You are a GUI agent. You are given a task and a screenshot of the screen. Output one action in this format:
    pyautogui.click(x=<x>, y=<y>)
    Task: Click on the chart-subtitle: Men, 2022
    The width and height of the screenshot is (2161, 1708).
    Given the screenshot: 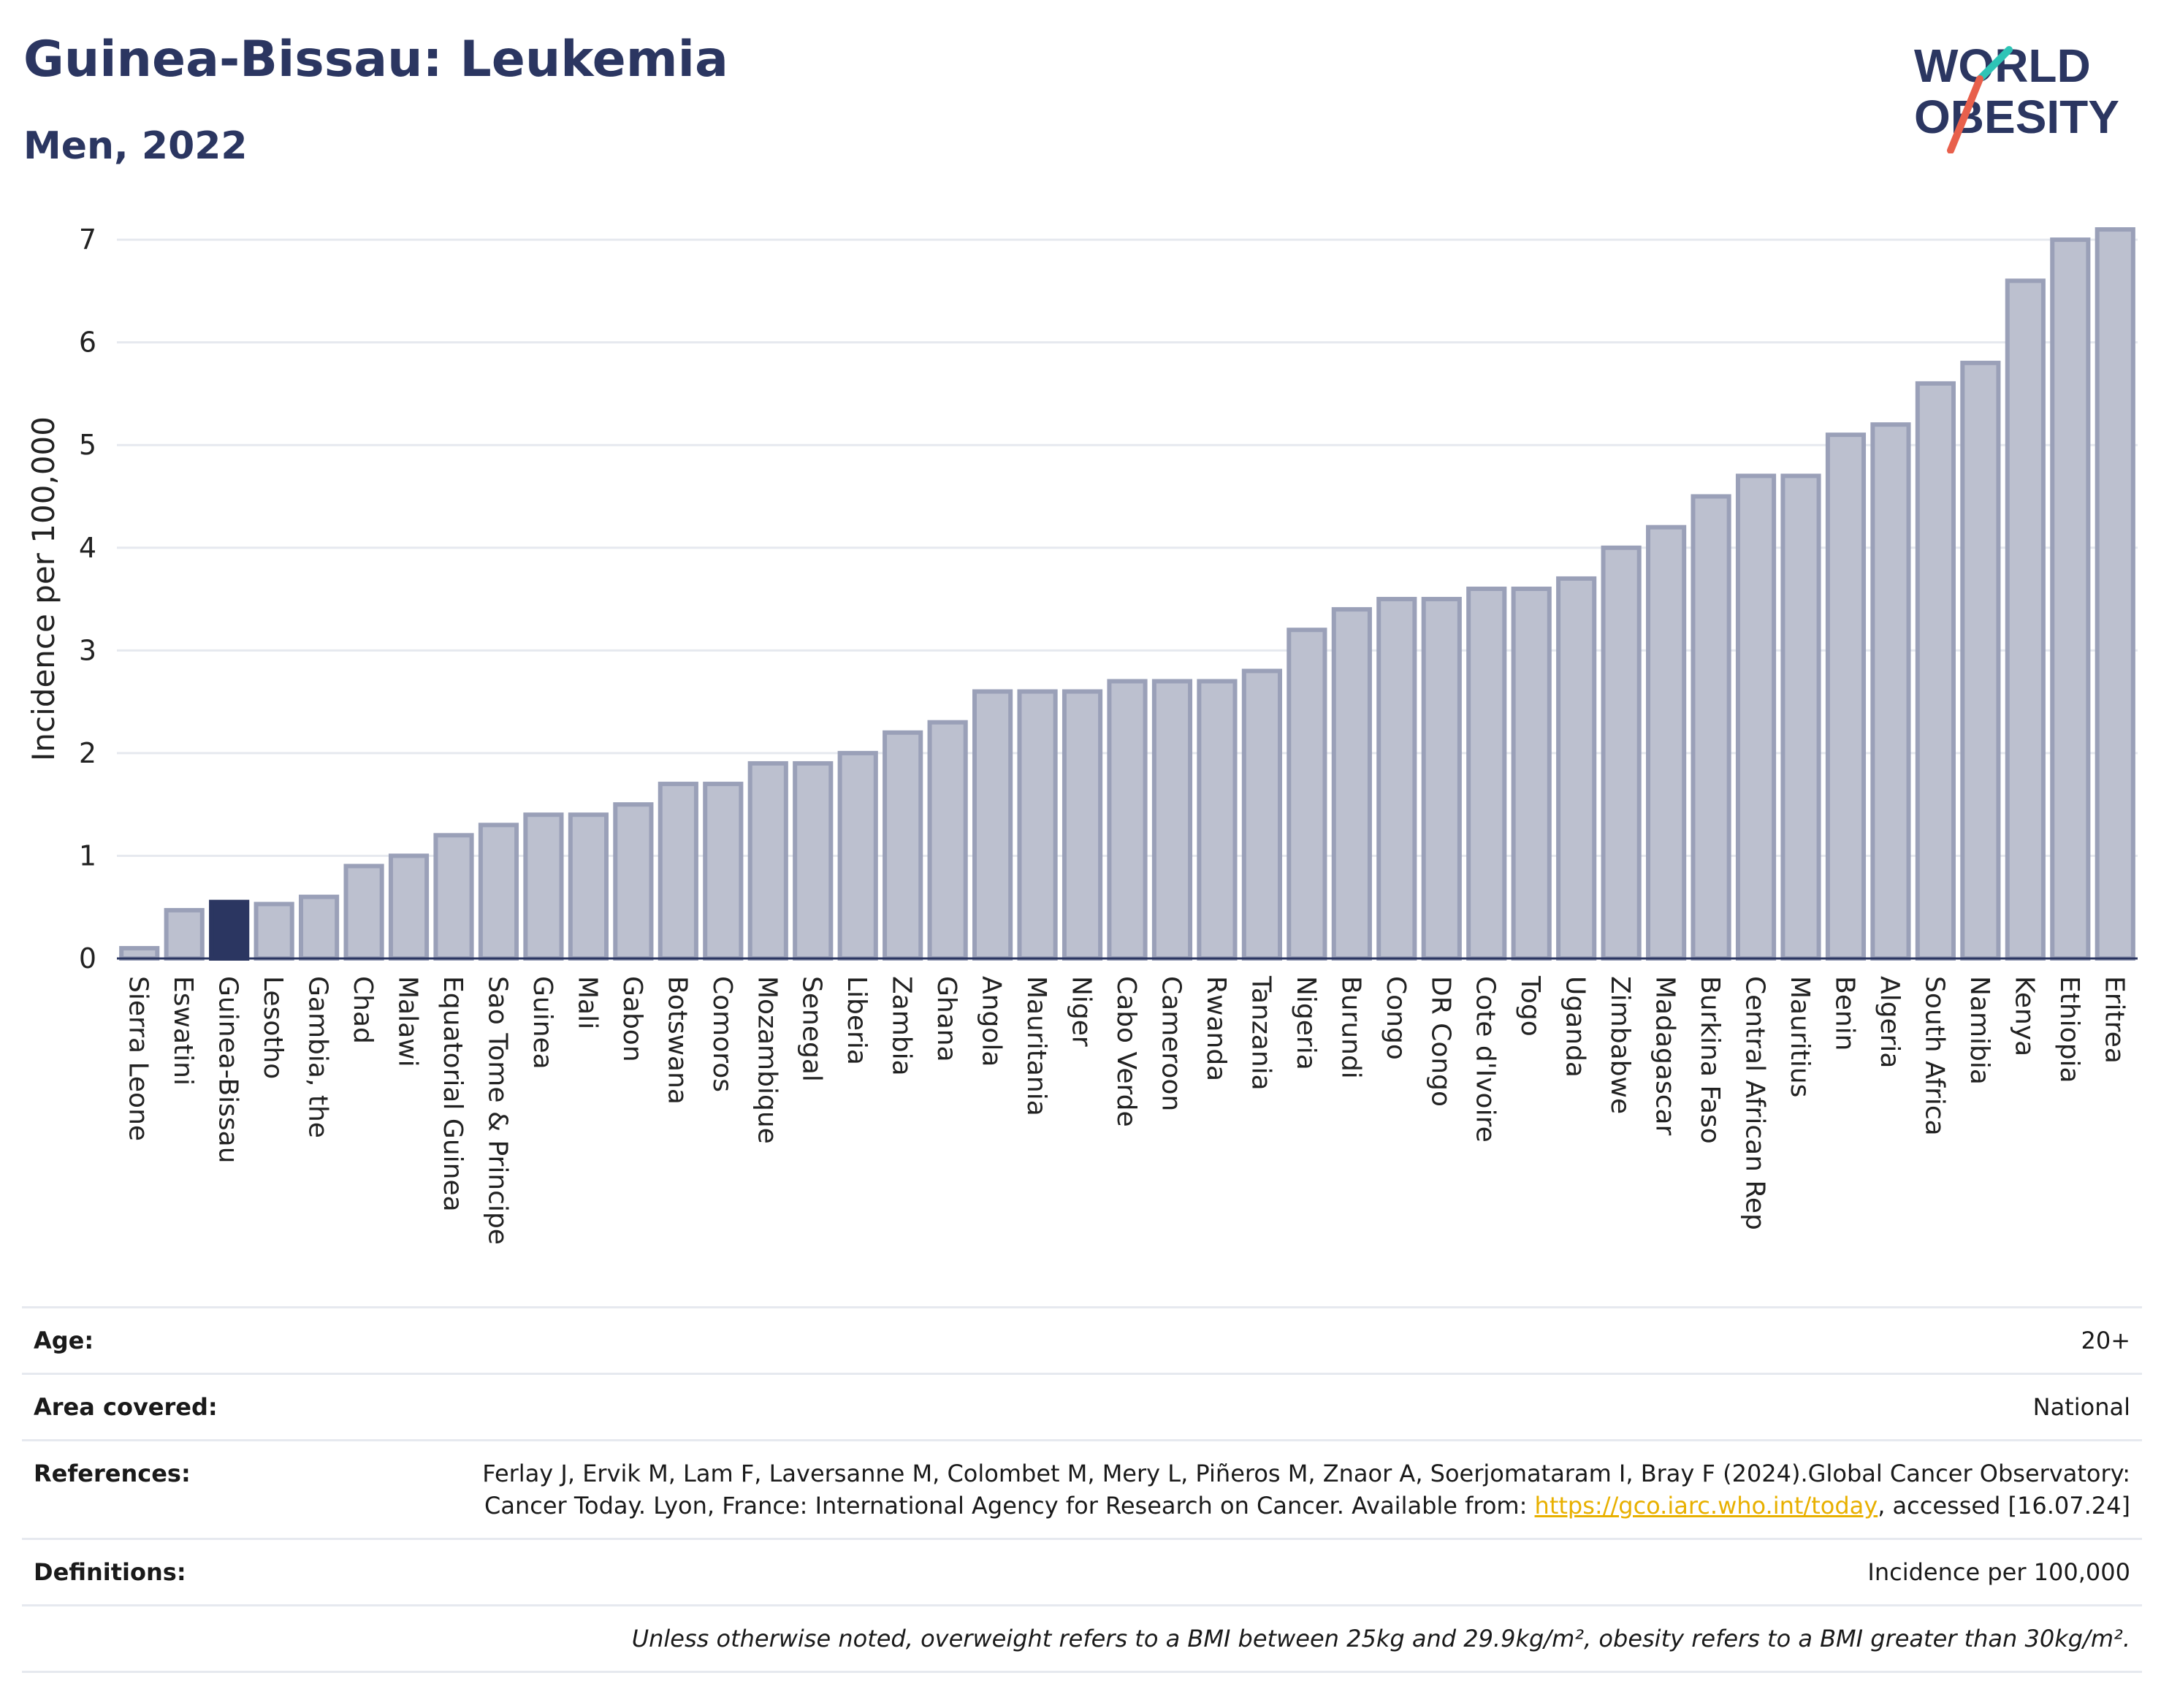 What is the action you would take?
    pyautogui.click(x=136, y=146)
    